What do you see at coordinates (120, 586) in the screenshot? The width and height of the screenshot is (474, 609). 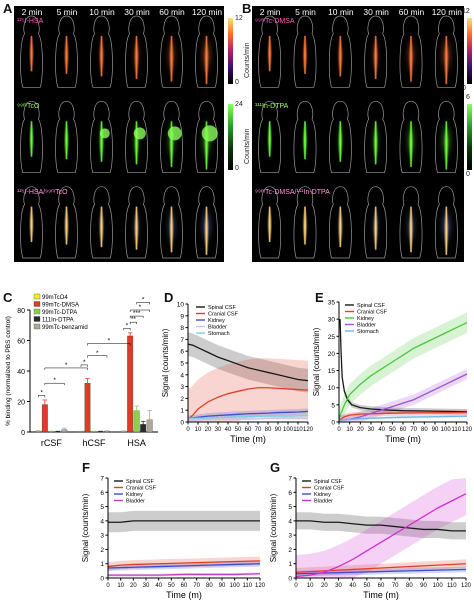 I see `f-x-tick-label: 10` at bounding box center [120, 586].